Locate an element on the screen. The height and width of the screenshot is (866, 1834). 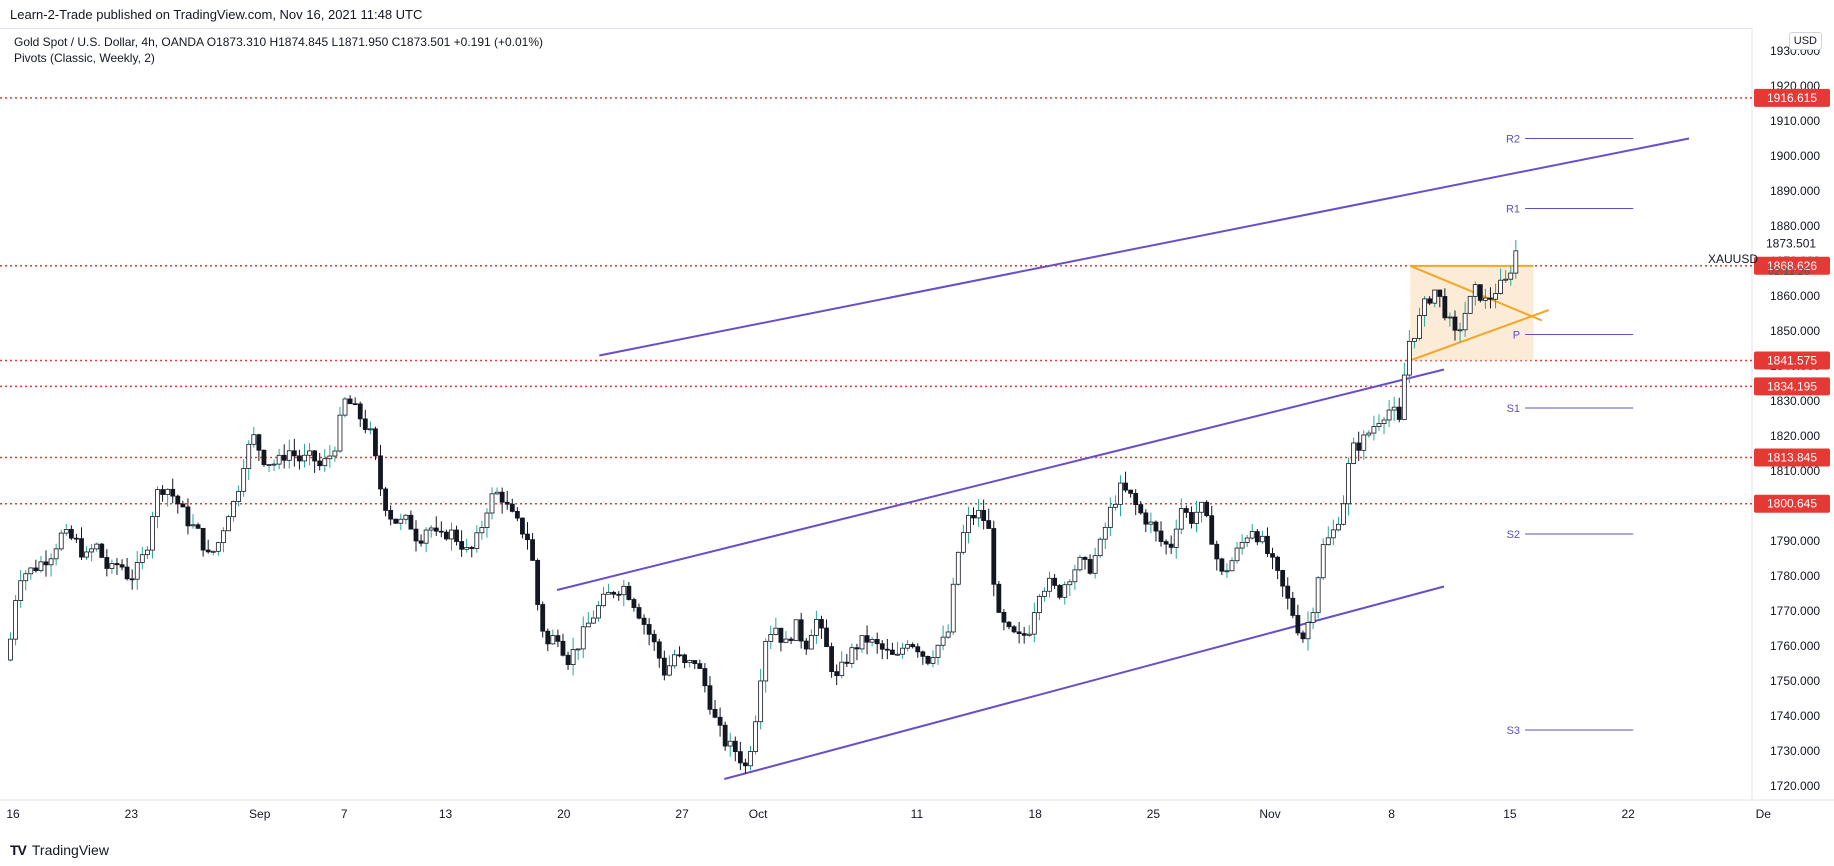
indicator-legend: Pivots (Classic, Weekly, 2) is located at coordinates (84, 58).